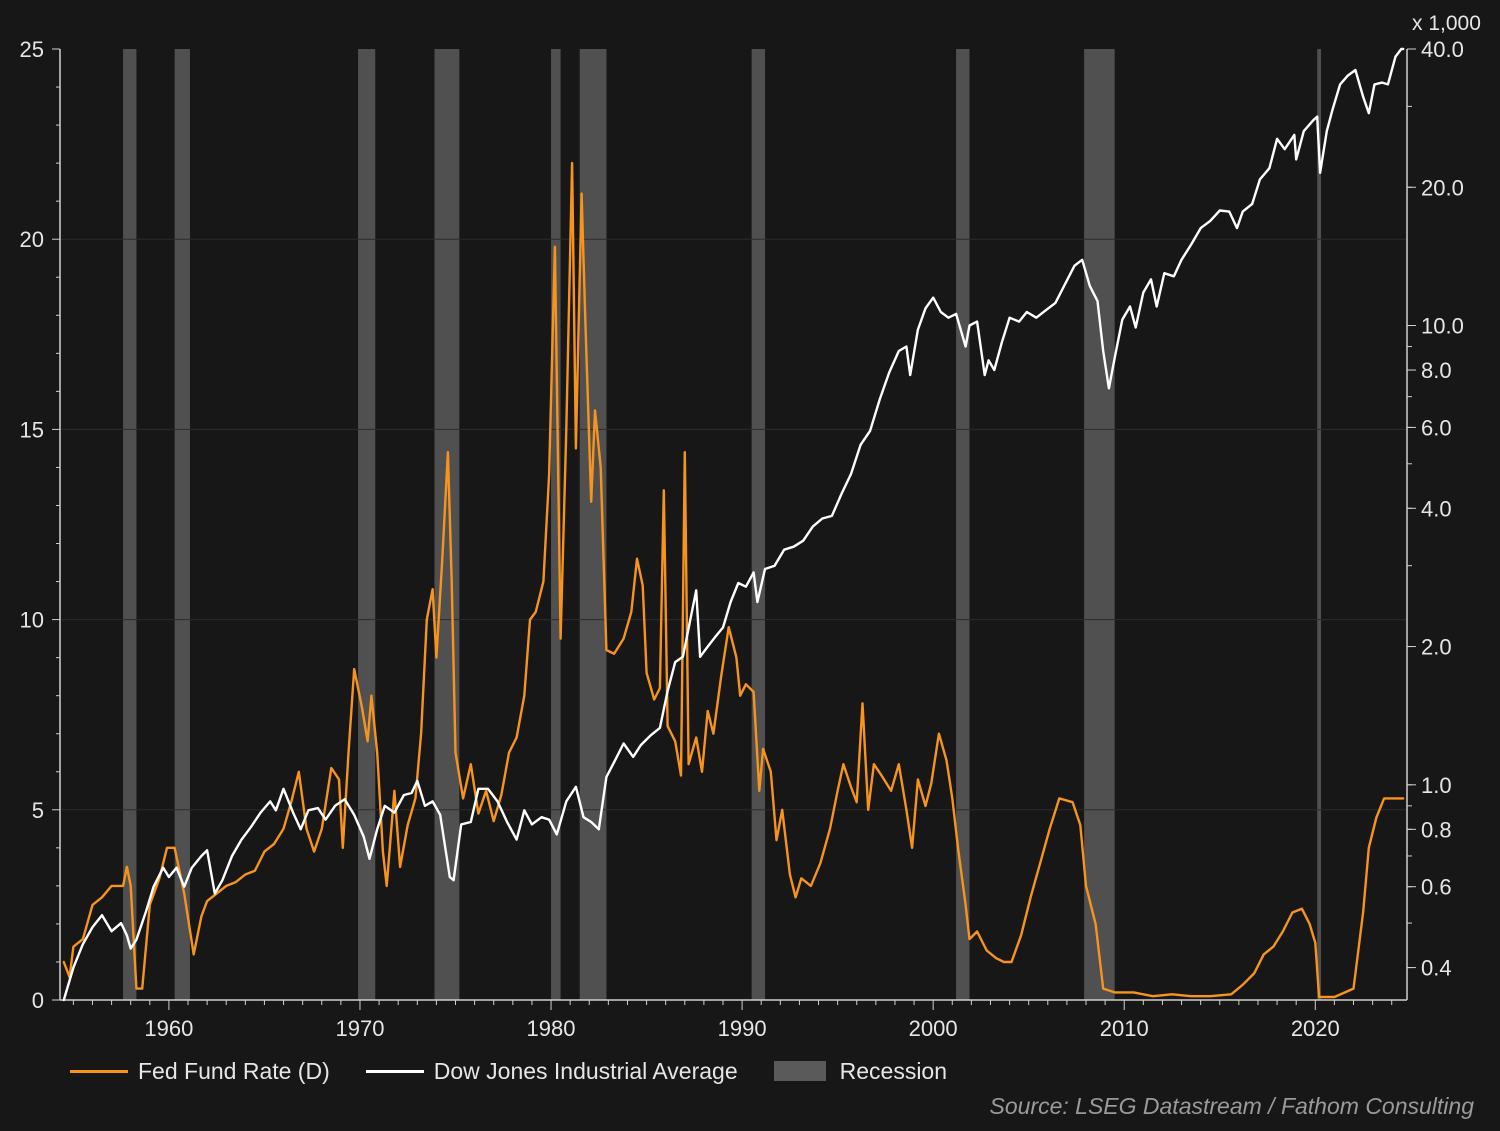 Image resolution: width=1500 pixels, height=1131 pixels. What do you see at coordinates (359, 1028) in the screenshot?
I see `x-tick-label-1970: 1970` at bounding box center [359, 1028].